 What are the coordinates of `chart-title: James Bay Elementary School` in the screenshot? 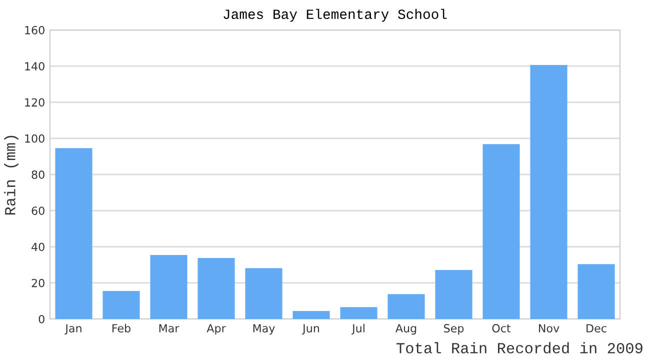 It's located at (335, 15).